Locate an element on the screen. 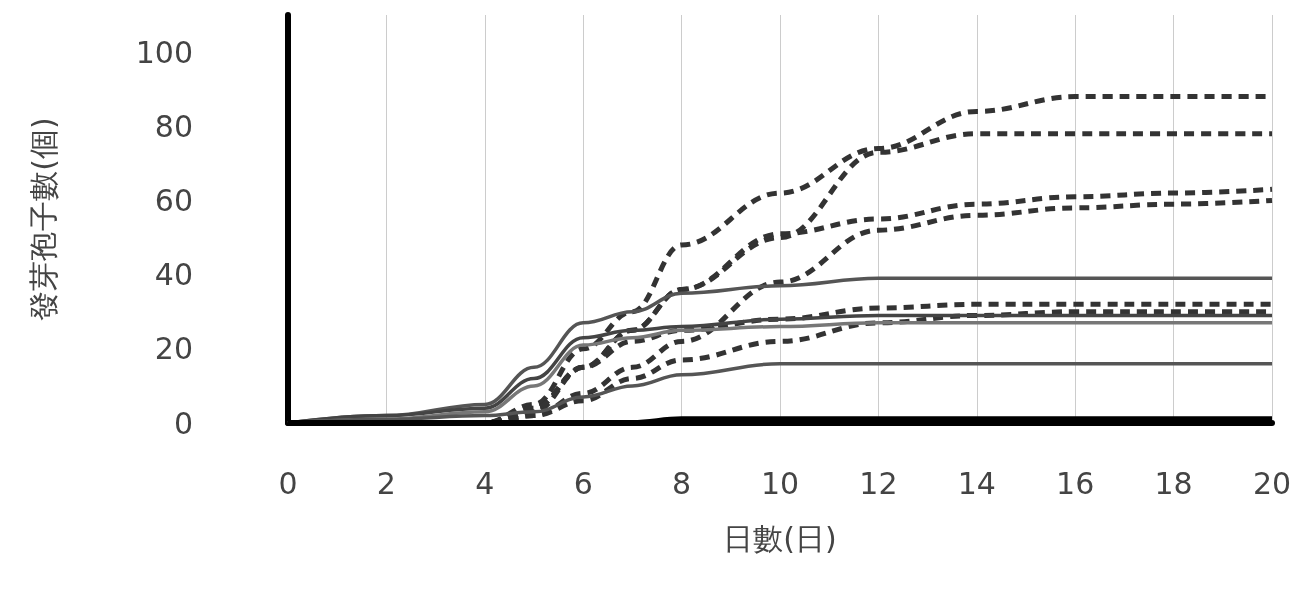  y-axis-title: 發芽孢子數(個) is located at coordinates (43, 219).